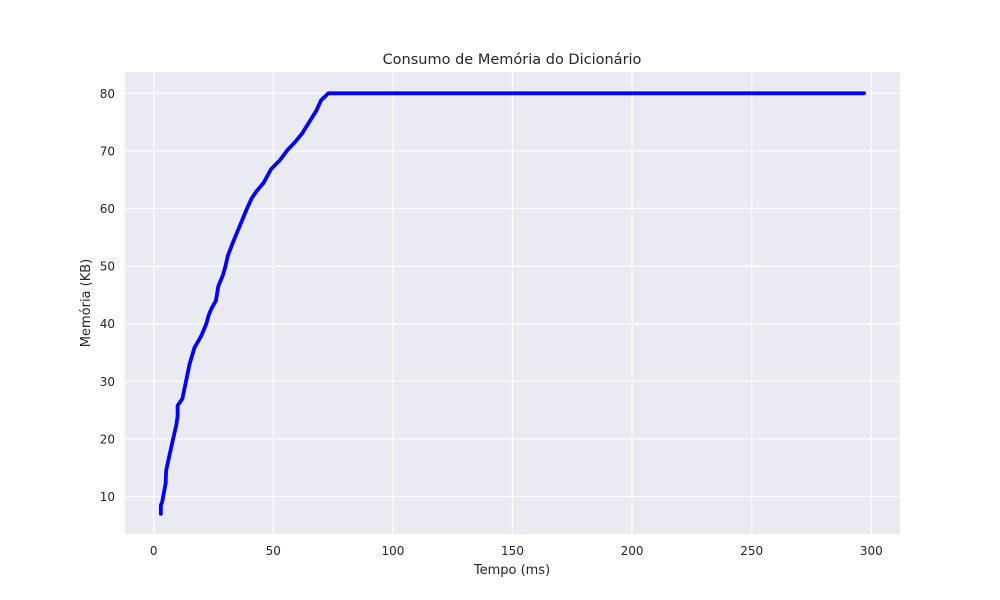 Image resolution: width=1000 pixels, height=600 pixels. Describe the element at coordinates (107, 324) in the screenshot. I see `y-tick-label: 40` at that location.